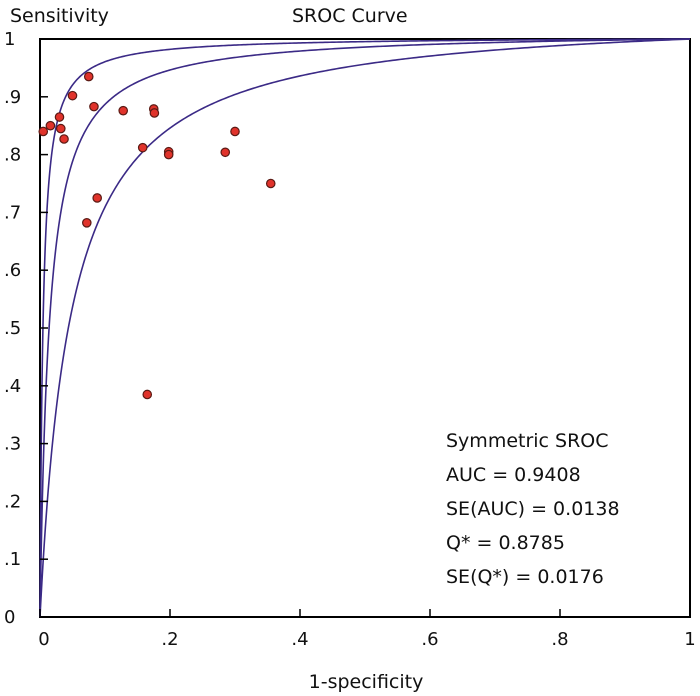 This screenshot has height=696, width=700. Describe the element at coordinates (513, 475) in the screenshot. I see `annotation-auc: AUC = 0.9408` at that location.